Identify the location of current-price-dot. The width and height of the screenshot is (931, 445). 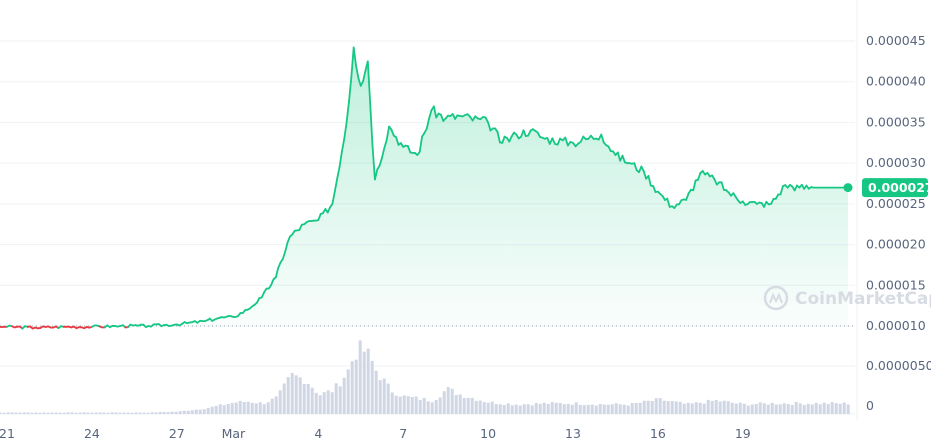
(848, 188).